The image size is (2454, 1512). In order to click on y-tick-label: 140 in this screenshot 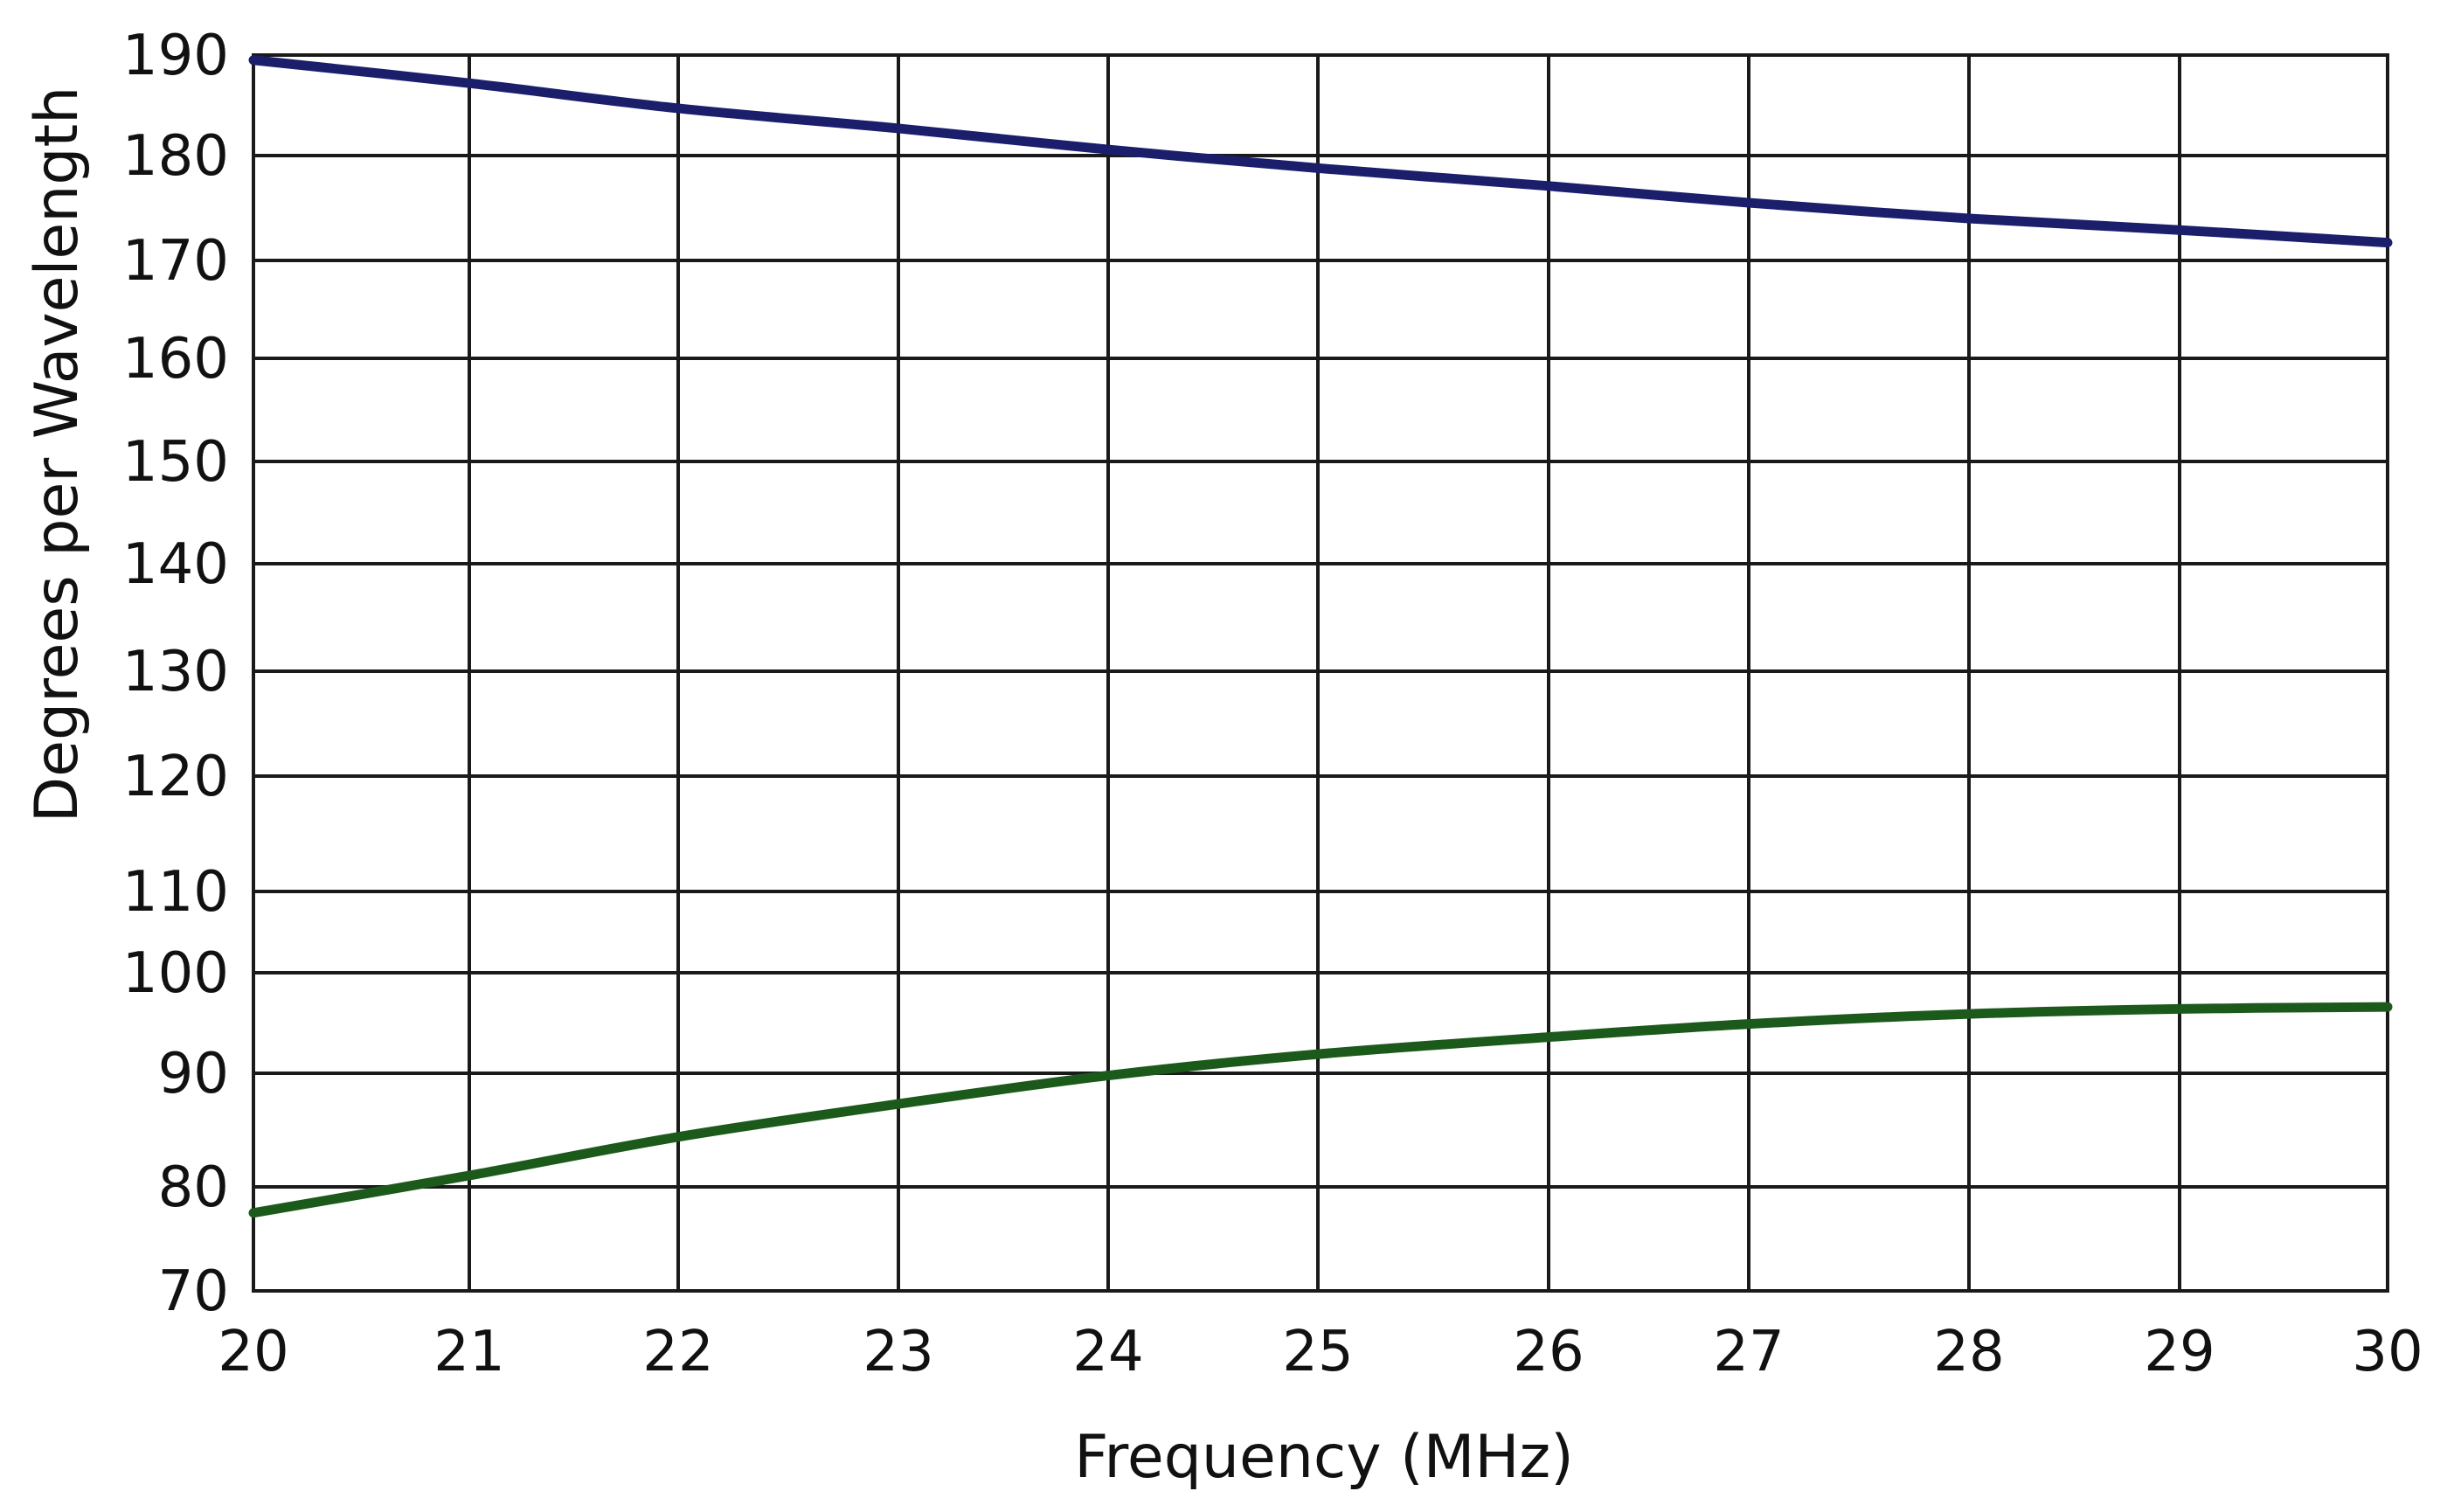, I will do `click(175, 564)`.